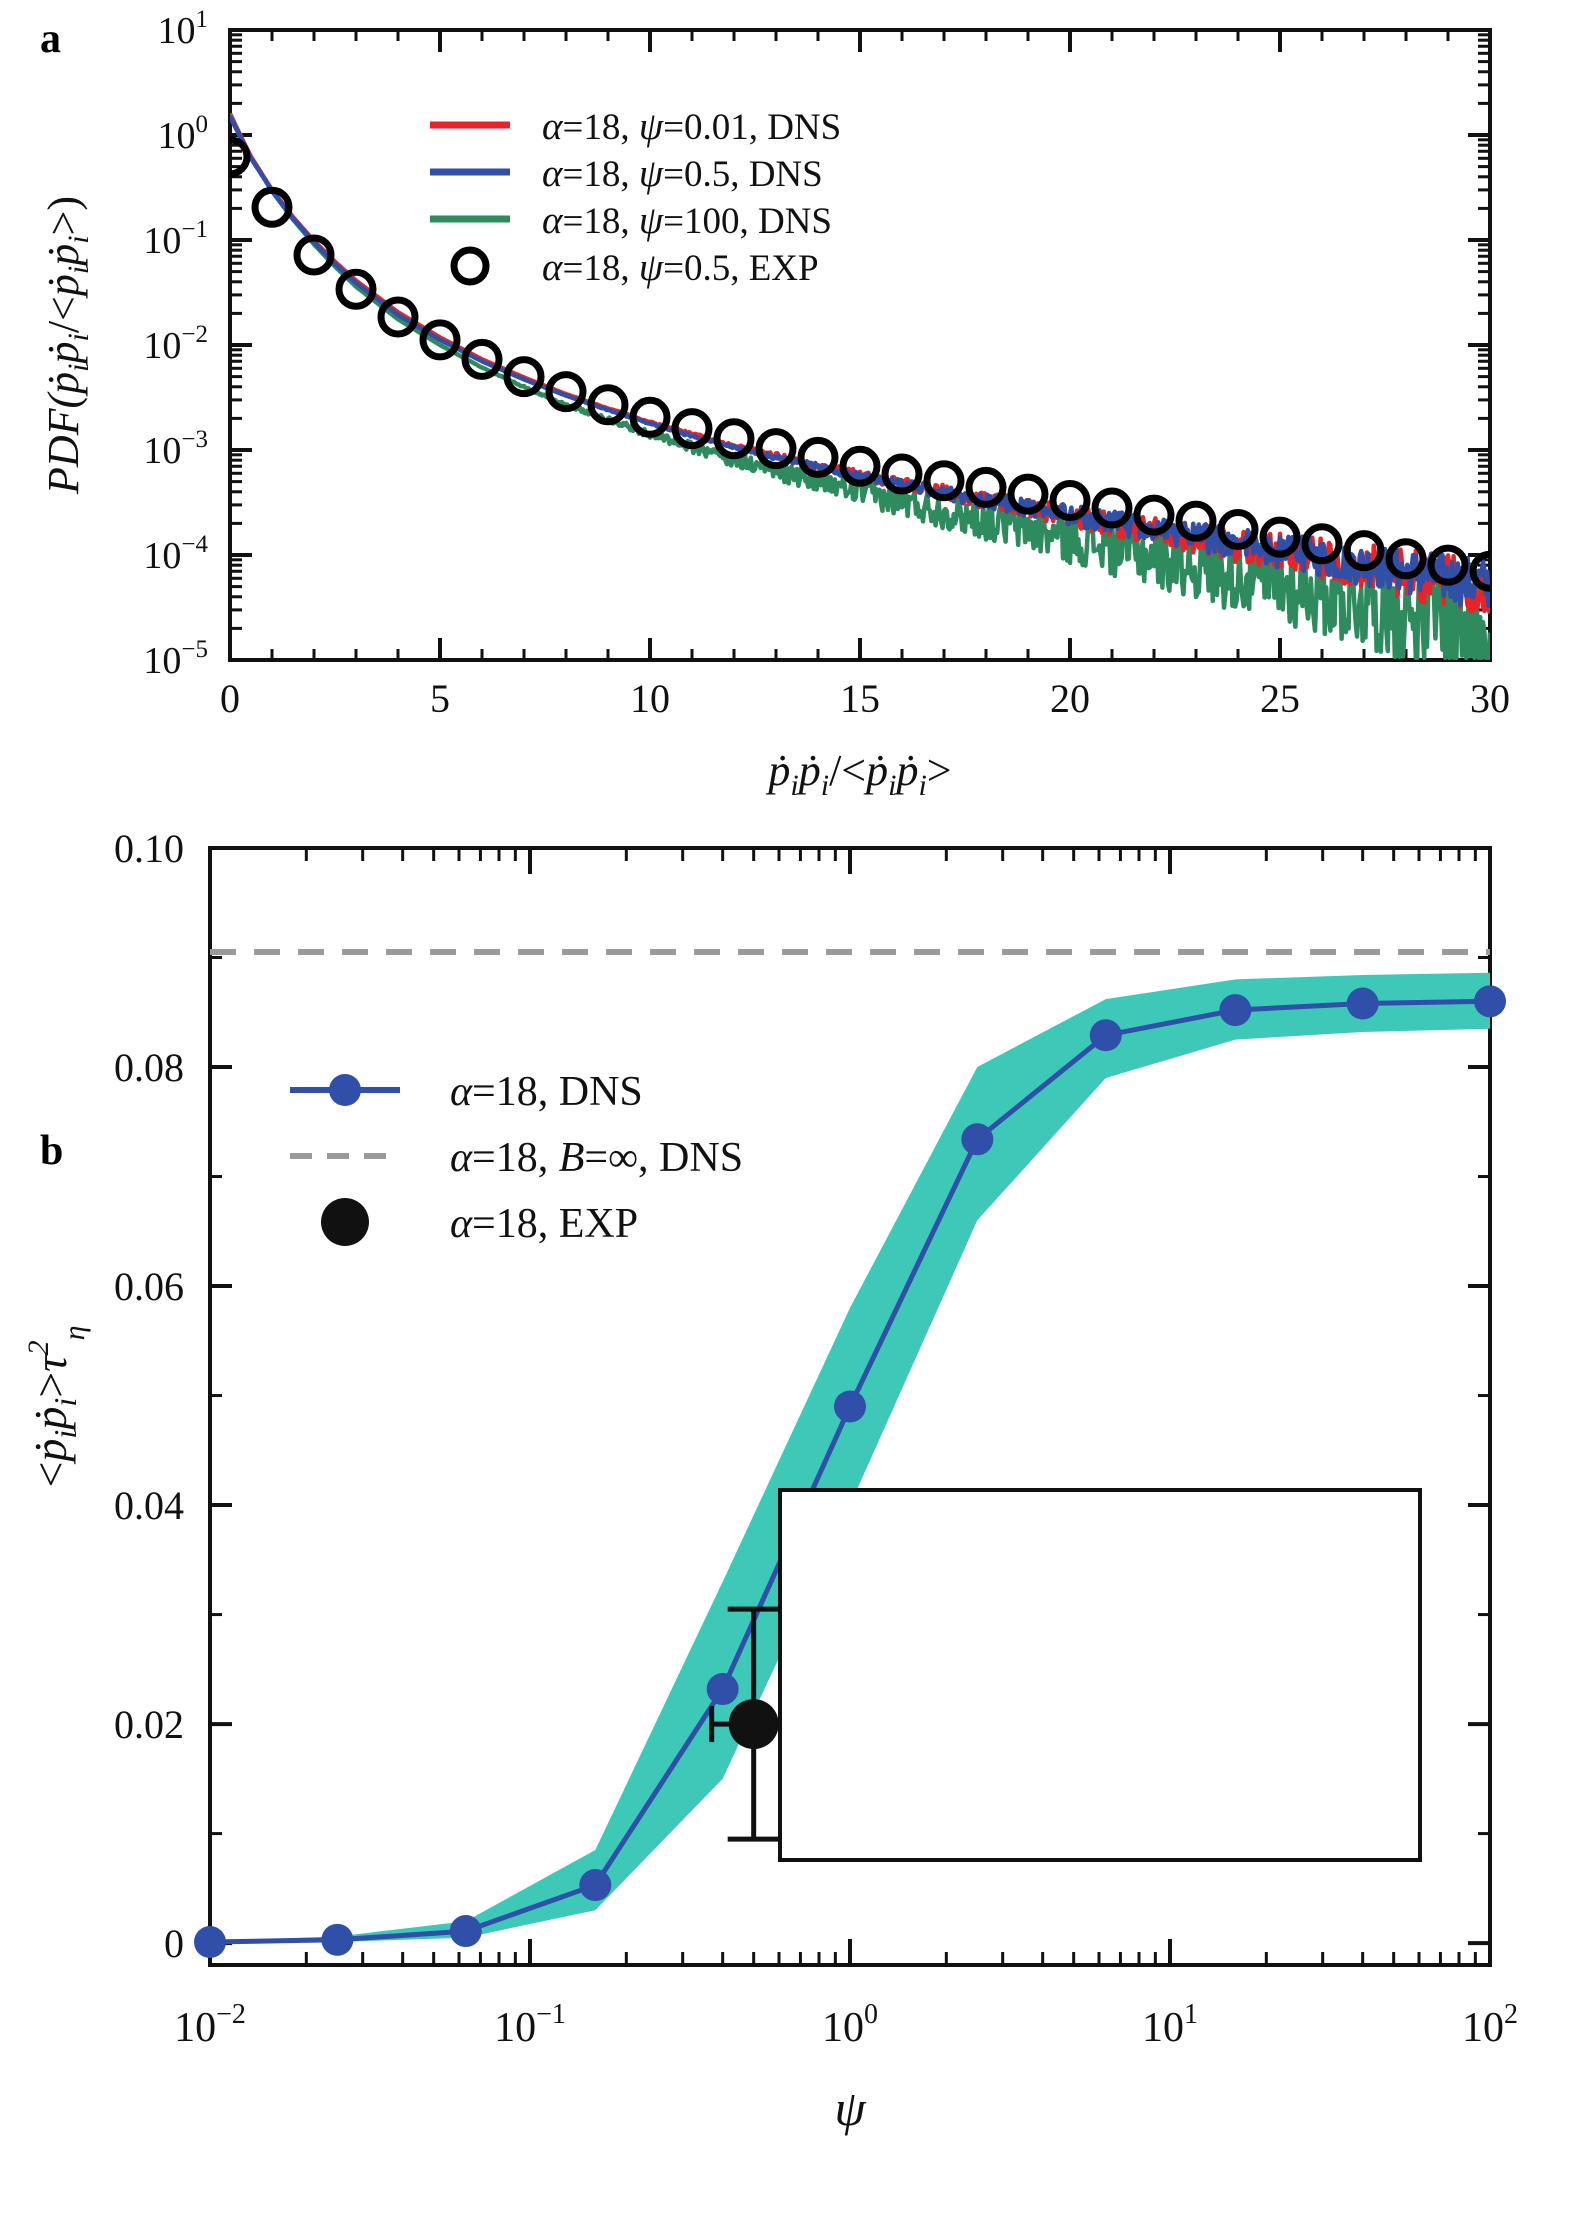  Describe the element at coordinates (149, 1505) in the screenshot. I see `y-tick-label: 0.04` at that location.